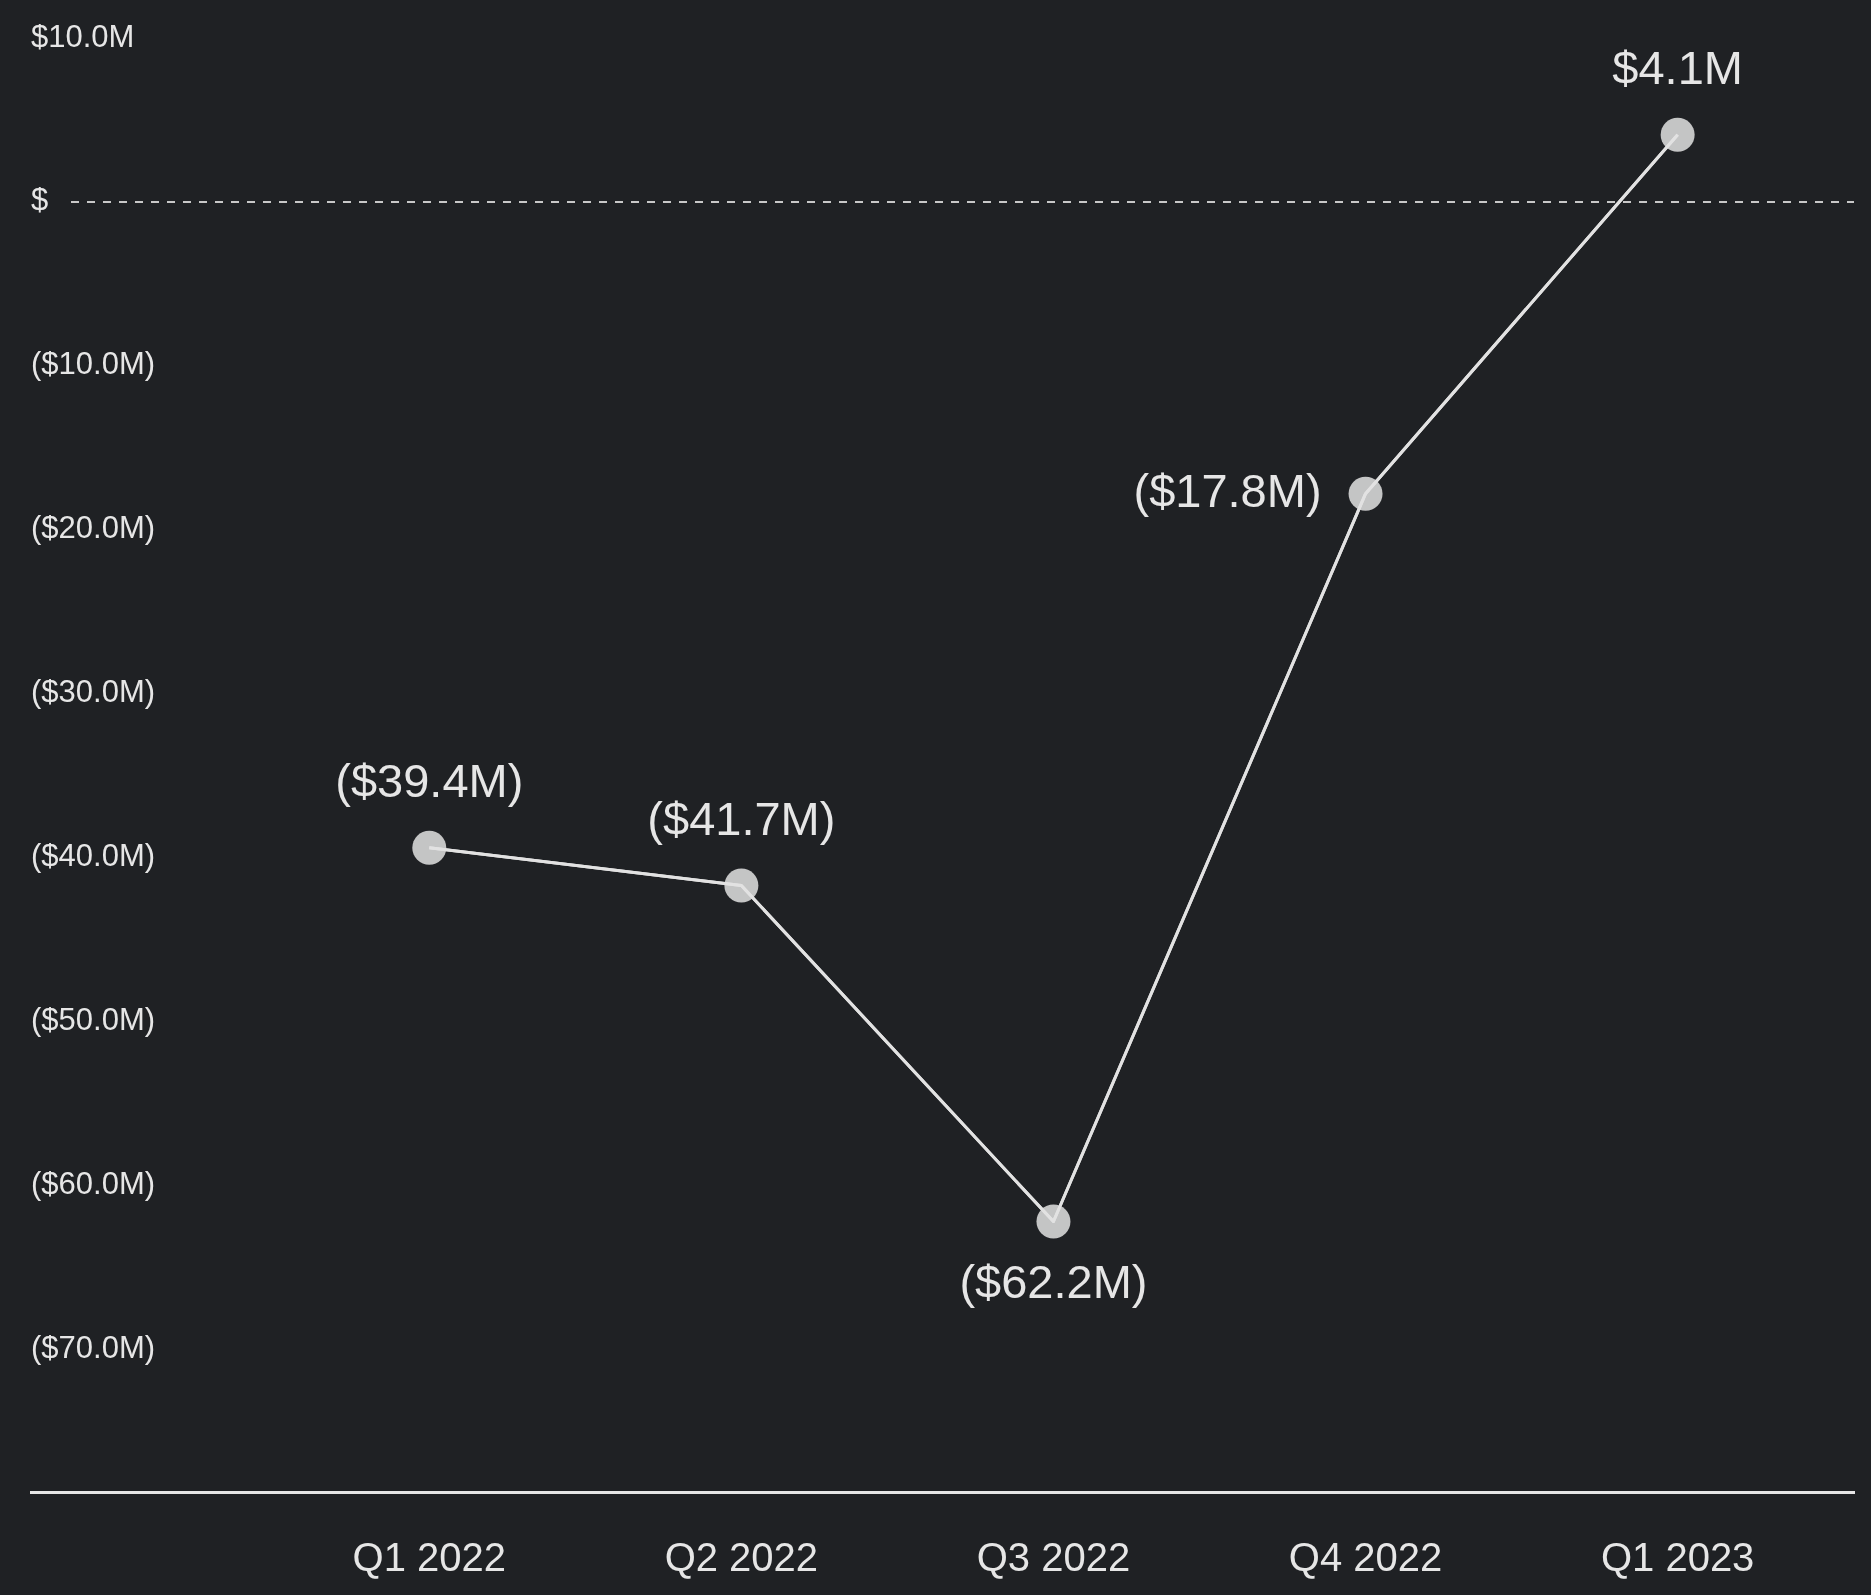  Describe the element at coordinates (741, 1557) in the screenshot. I see `x-tick-label: Q2 2022` at that location.